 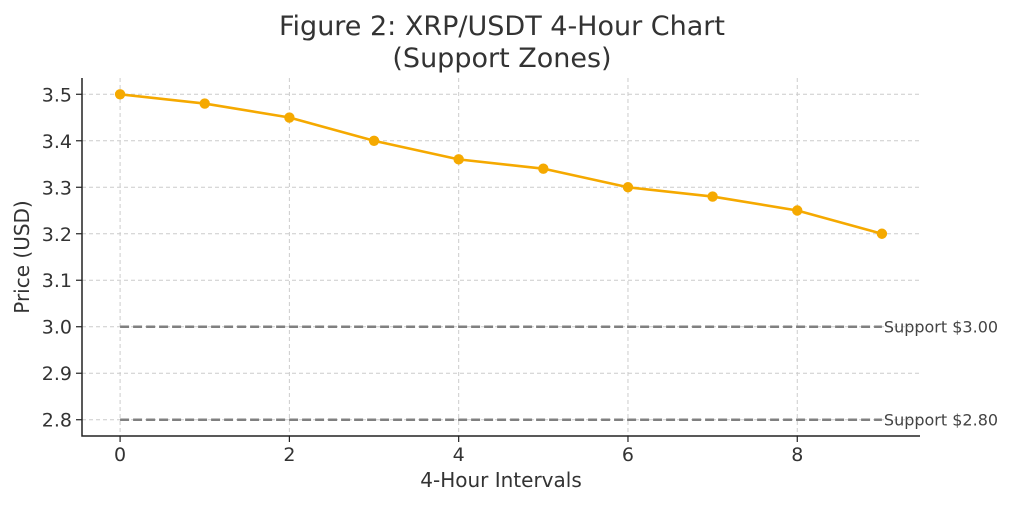 I want to click on y-tick-label: 3.0, so click(x=57, y=328).